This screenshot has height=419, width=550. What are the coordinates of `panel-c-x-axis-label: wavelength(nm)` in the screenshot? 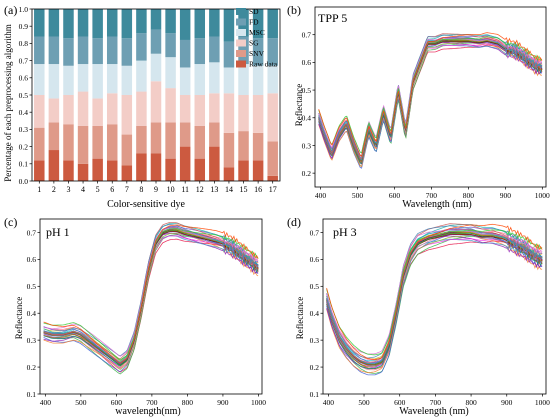 It's located at (148, 411).